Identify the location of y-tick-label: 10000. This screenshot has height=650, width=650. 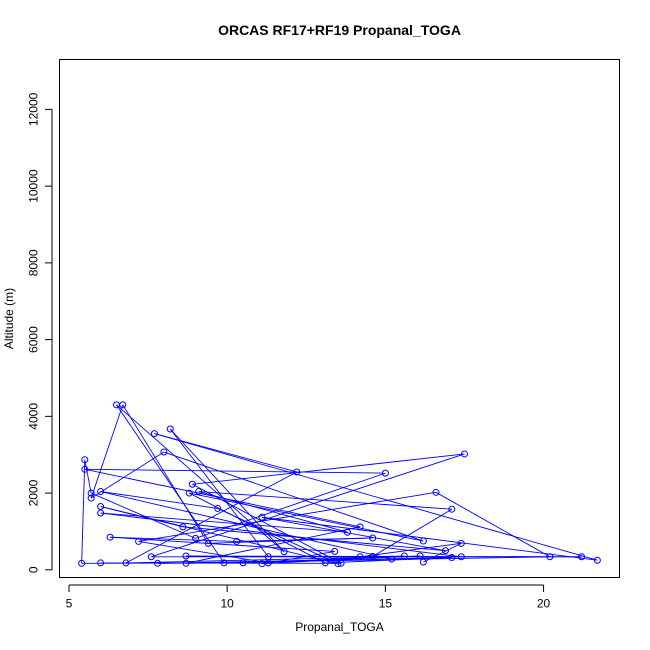
(34, 186).